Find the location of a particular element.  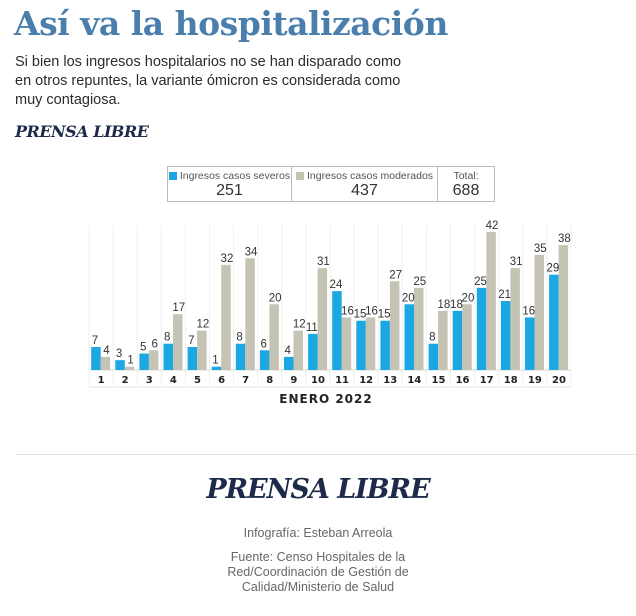

data-label-moderate: 25 is located at coordinates (419, 282).